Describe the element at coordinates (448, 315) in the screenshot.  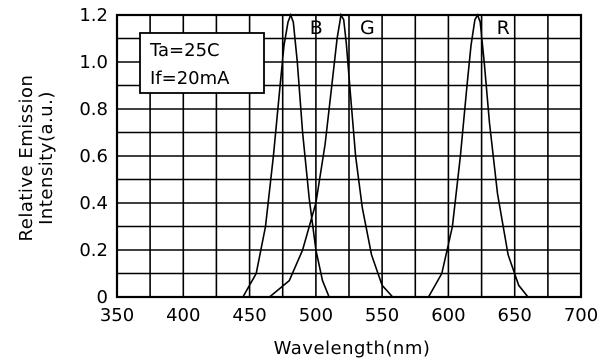
I see `x-tick-label: 600` at that location.